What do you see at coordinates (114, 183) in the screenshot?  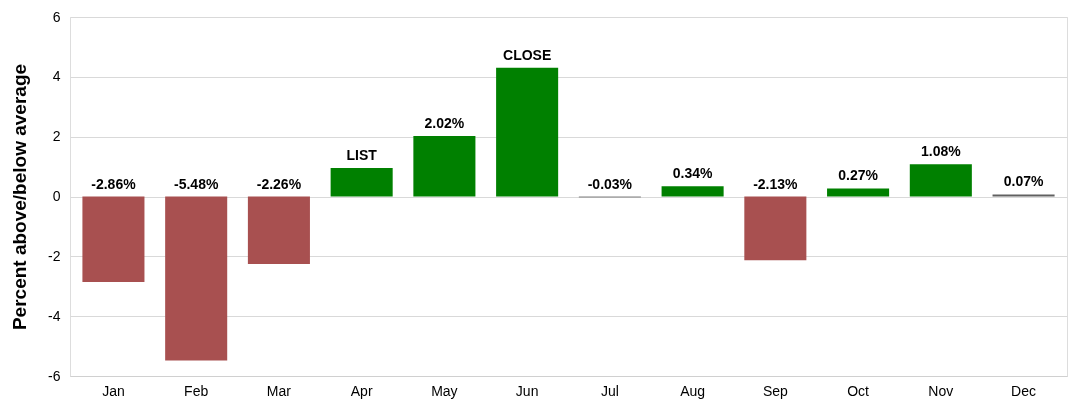 I see `data-label: -2.86%` at bounding box center [114, 183].